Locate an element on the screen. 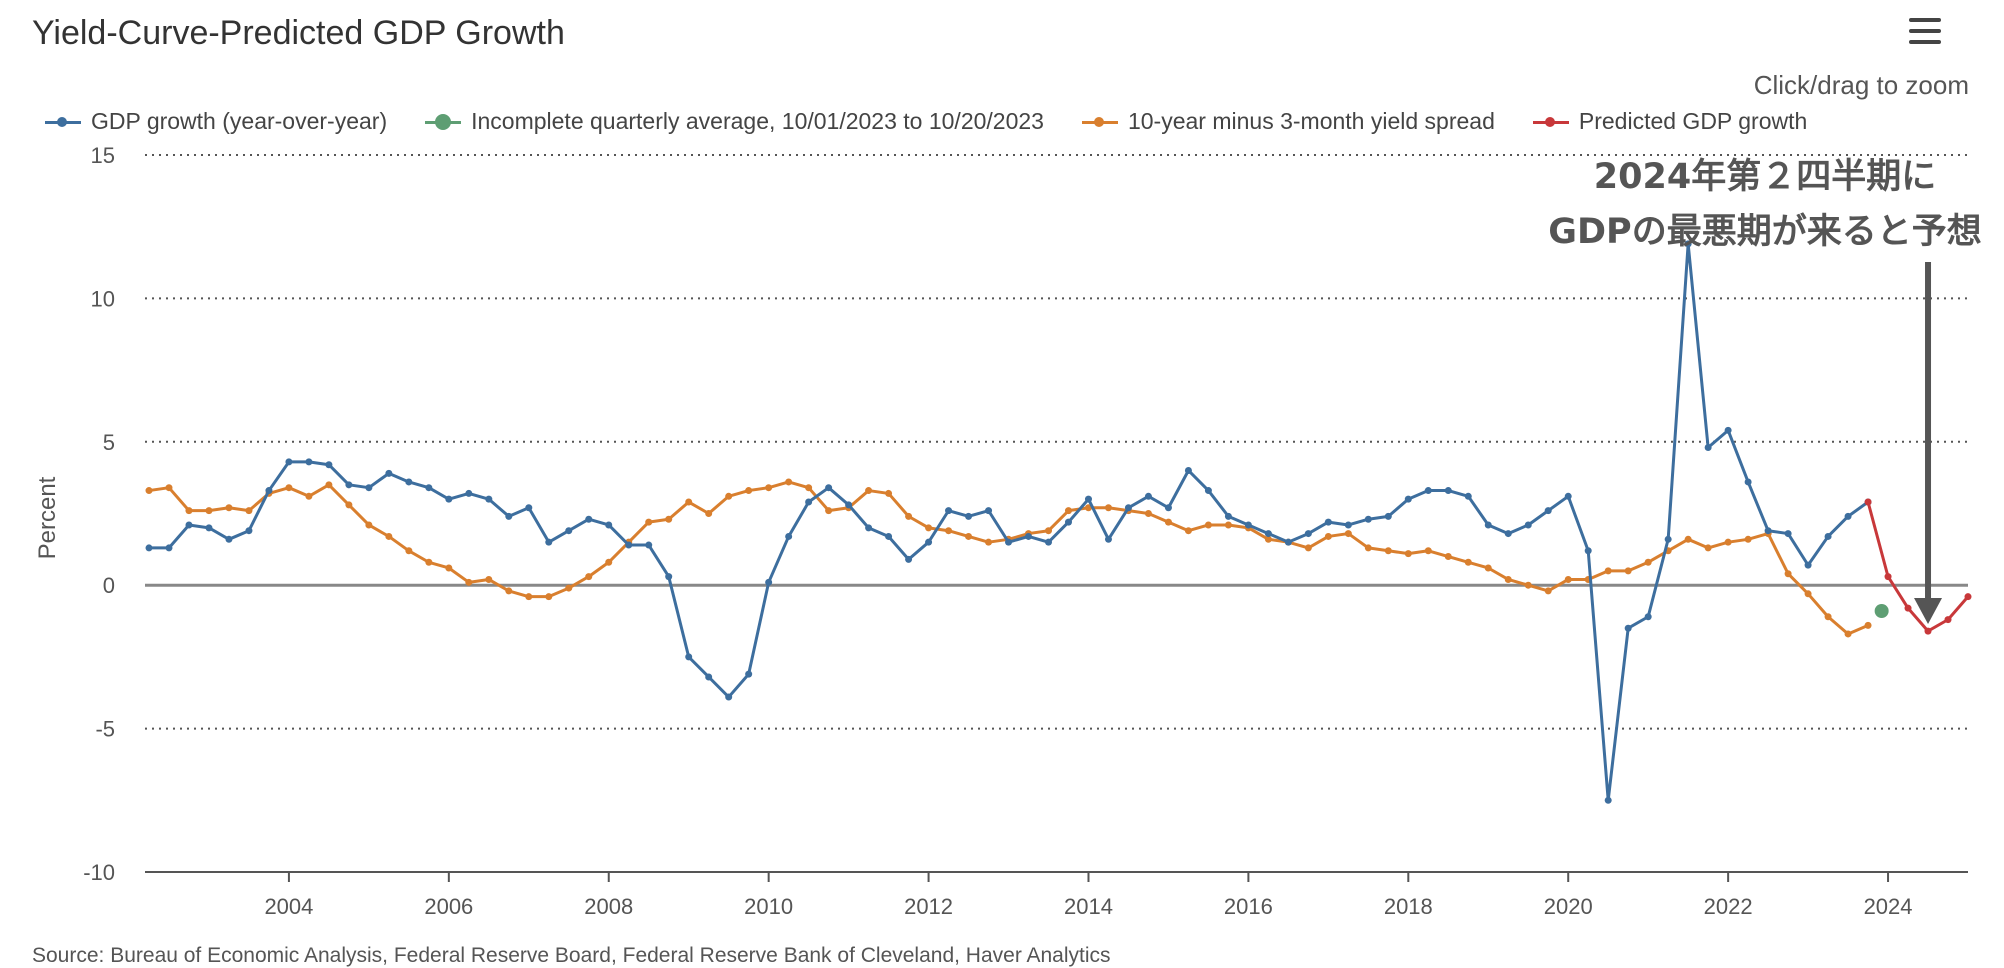  legend-item-predicted-gdp: Predicted GDP growth is located at coordinates (1669, 121).